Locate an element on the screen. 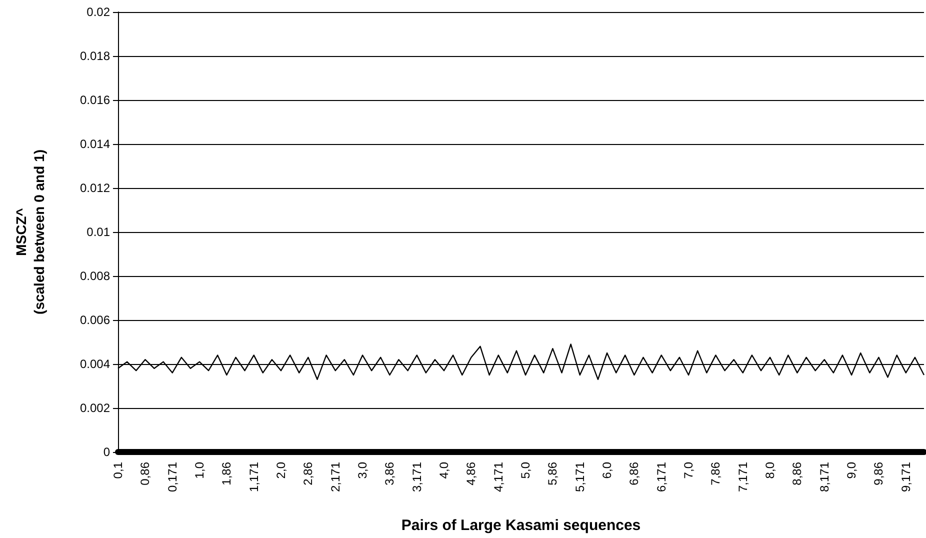 This screenshot has width=926, height=538. x-tick-label: 5,0 is located at coordinates (525, 470).